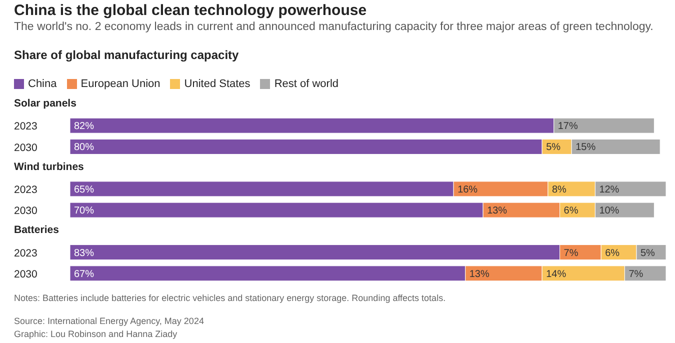  I want to click on legend-label: European Union, so click(120, 84).